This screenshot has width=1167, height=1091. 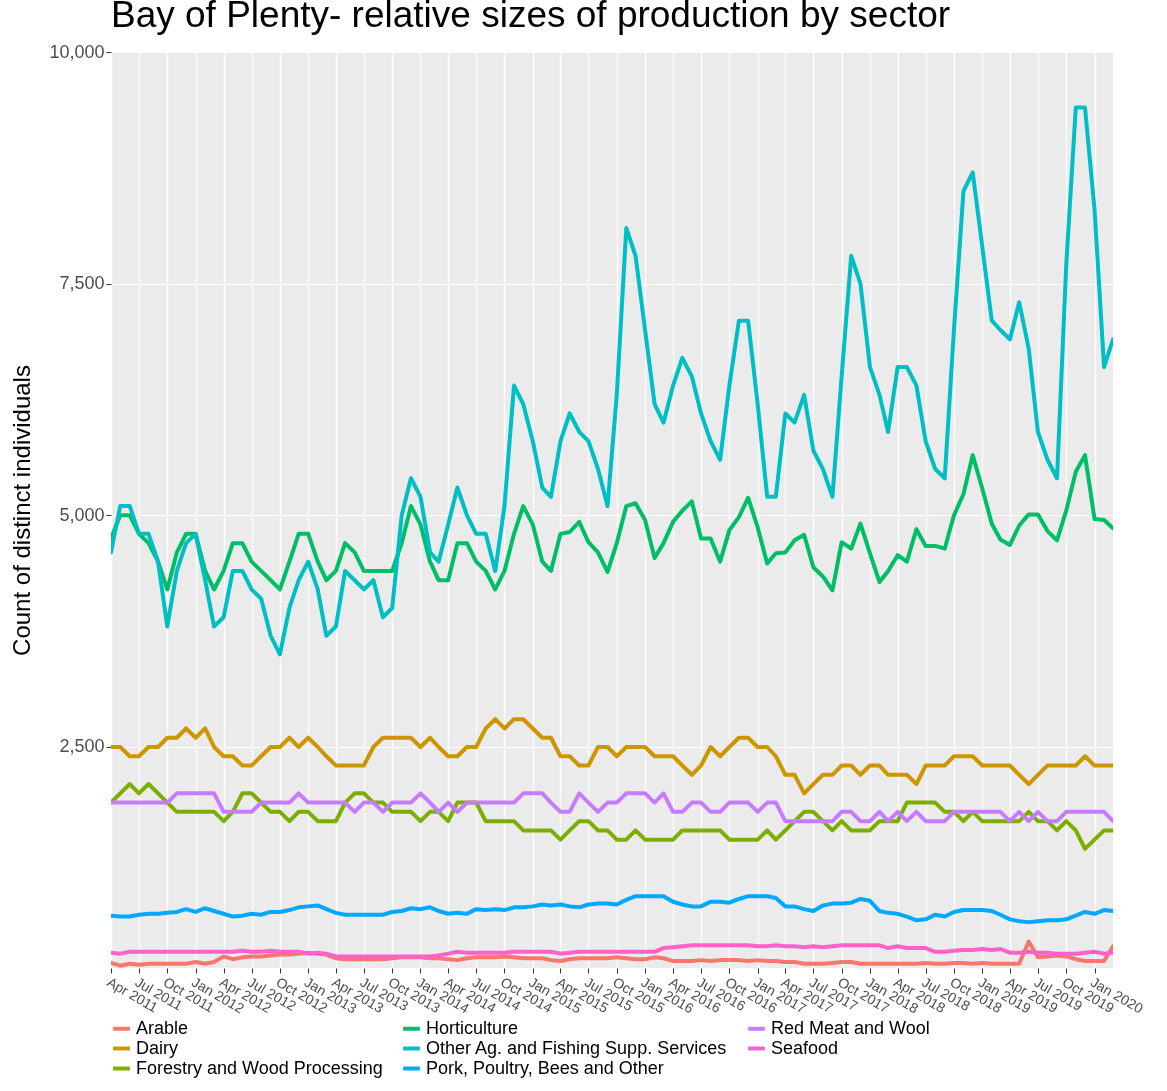 What do you see at coordinates (82, 514) in the screenshot?
I see `y-tick-label: 5,000` at bounding box center [82, 514].